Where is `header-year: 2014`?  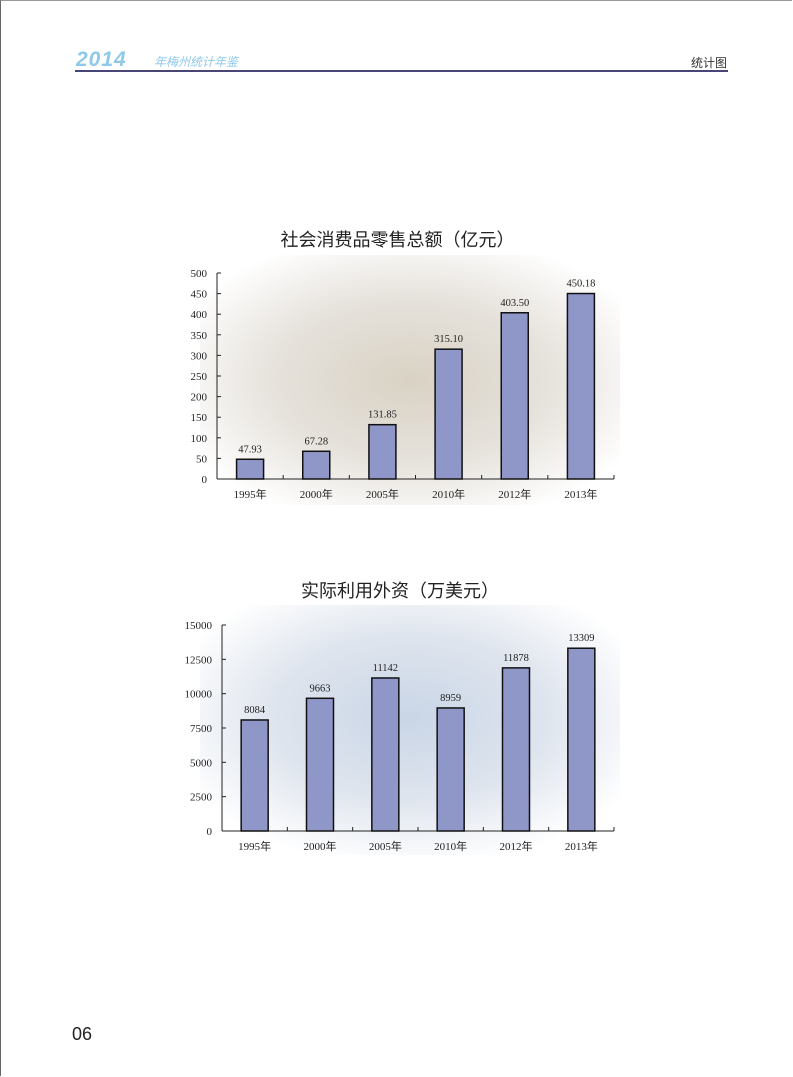
header-year: 2014 is located at coordinates (101, 59).